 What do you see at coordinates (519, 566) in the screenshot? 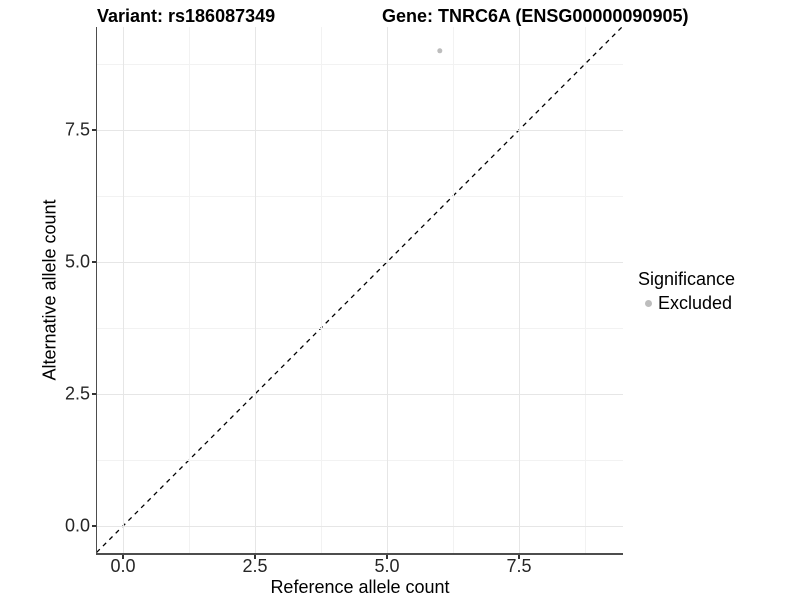
I see `x-tick-label: 7.5` at bounding box center [519, 566].